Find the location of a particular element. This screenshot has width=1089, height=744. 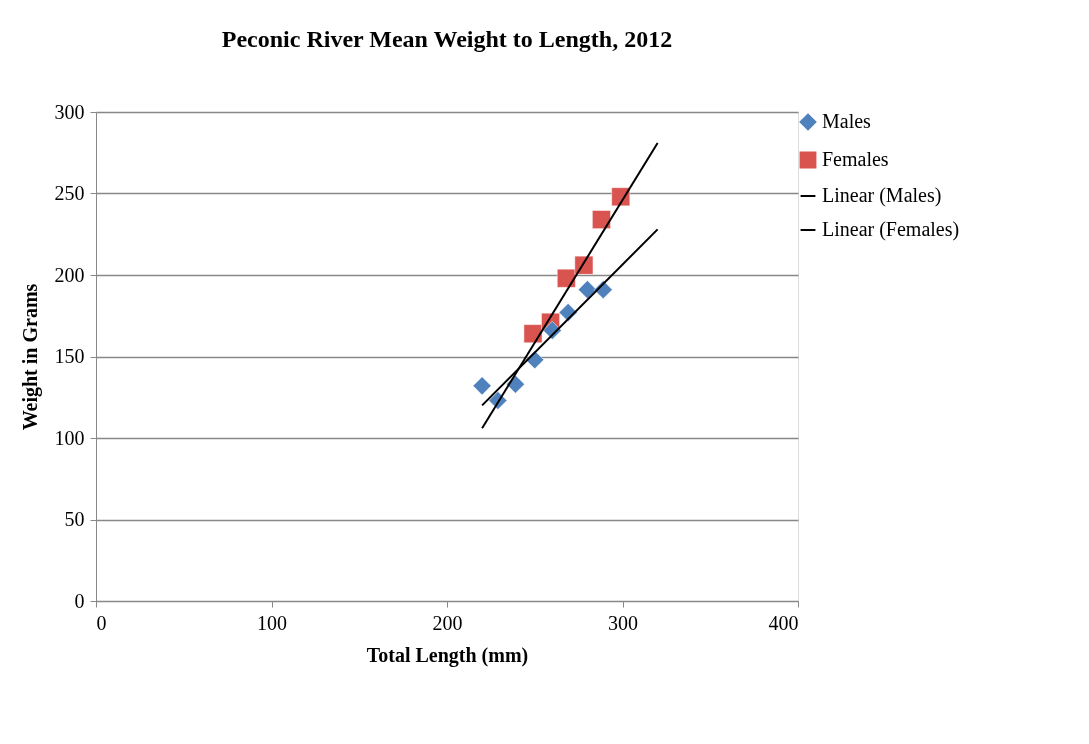

y-tick-label: 0 is located at coordinates (79, 600).